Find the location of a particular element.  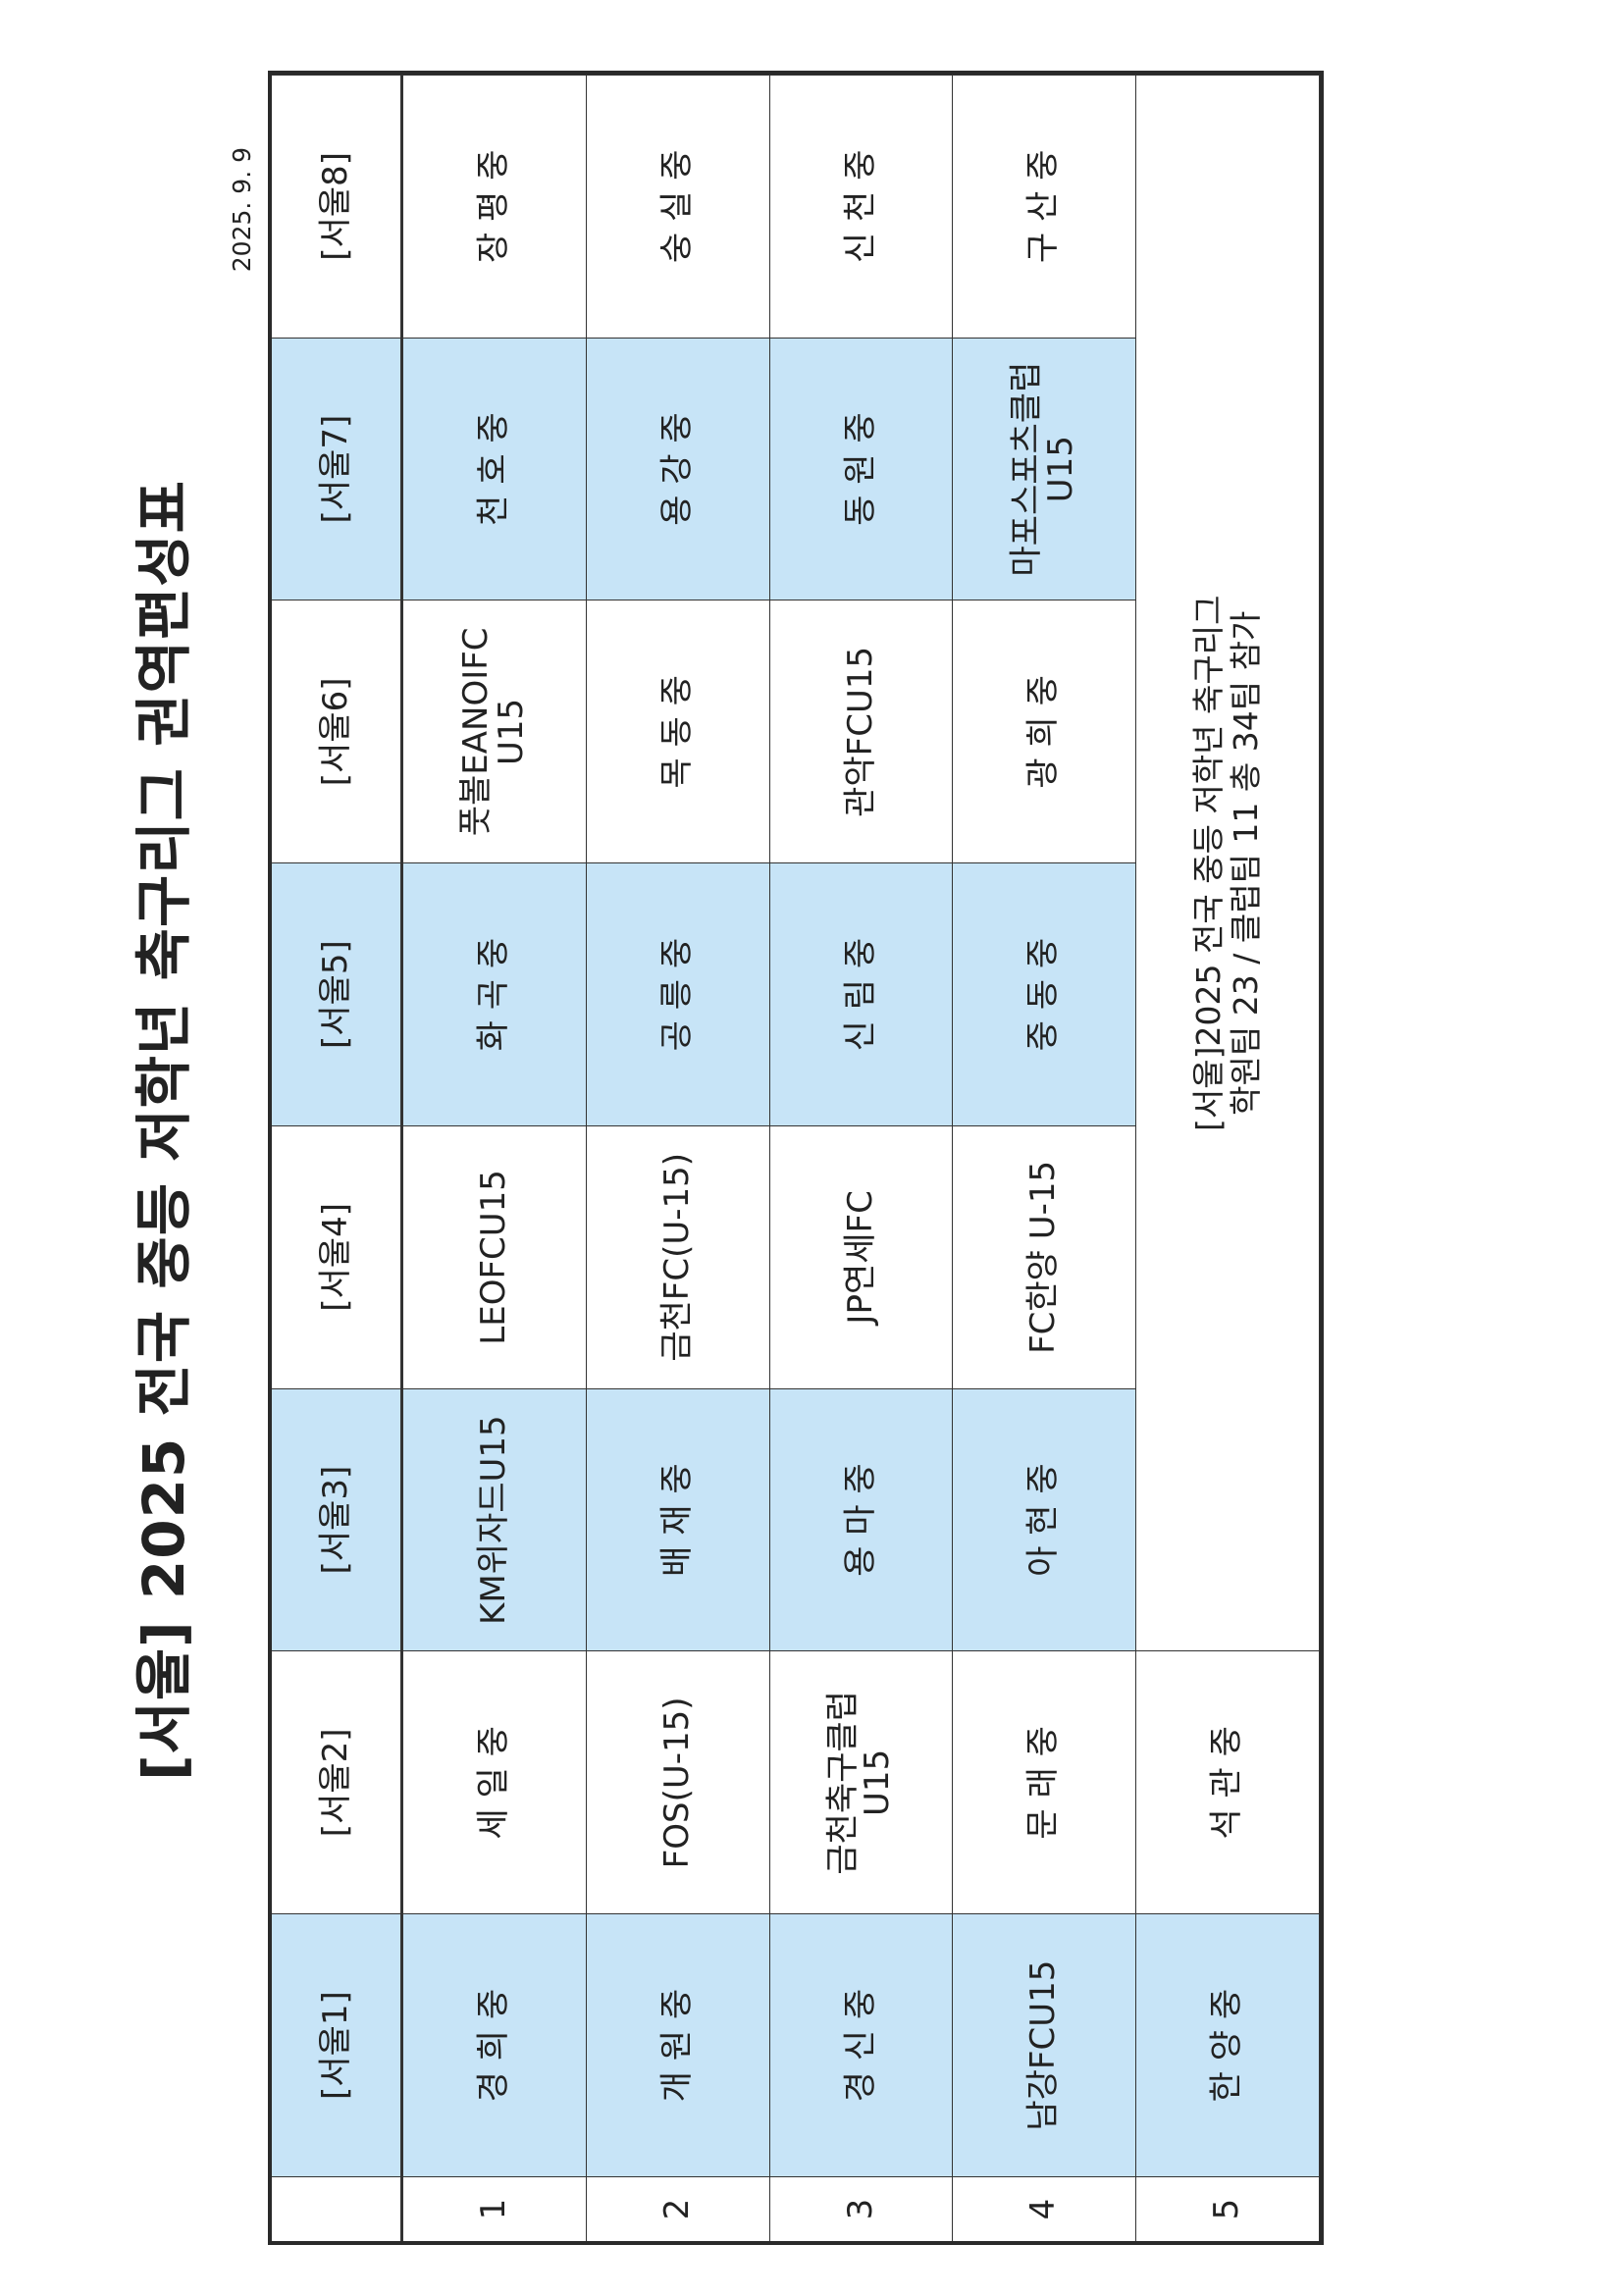

team-cell: 공 릉 중 is located at coordinates (678, 993).